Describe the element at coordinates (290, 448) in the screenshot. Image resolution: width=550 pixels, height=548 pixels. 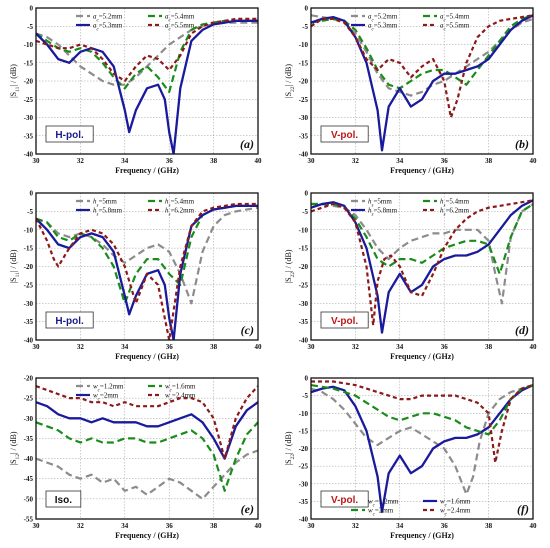
I see `y-axis-label: |S22| / (dB)` at that location.